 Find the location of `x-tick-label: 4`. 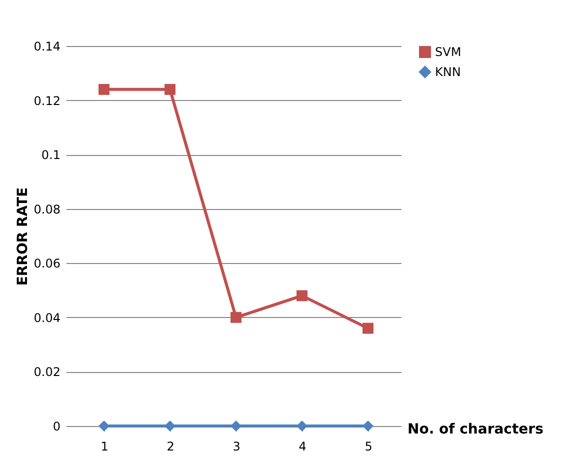

x-tick-label: 4 is located at coordinates (302, 447).